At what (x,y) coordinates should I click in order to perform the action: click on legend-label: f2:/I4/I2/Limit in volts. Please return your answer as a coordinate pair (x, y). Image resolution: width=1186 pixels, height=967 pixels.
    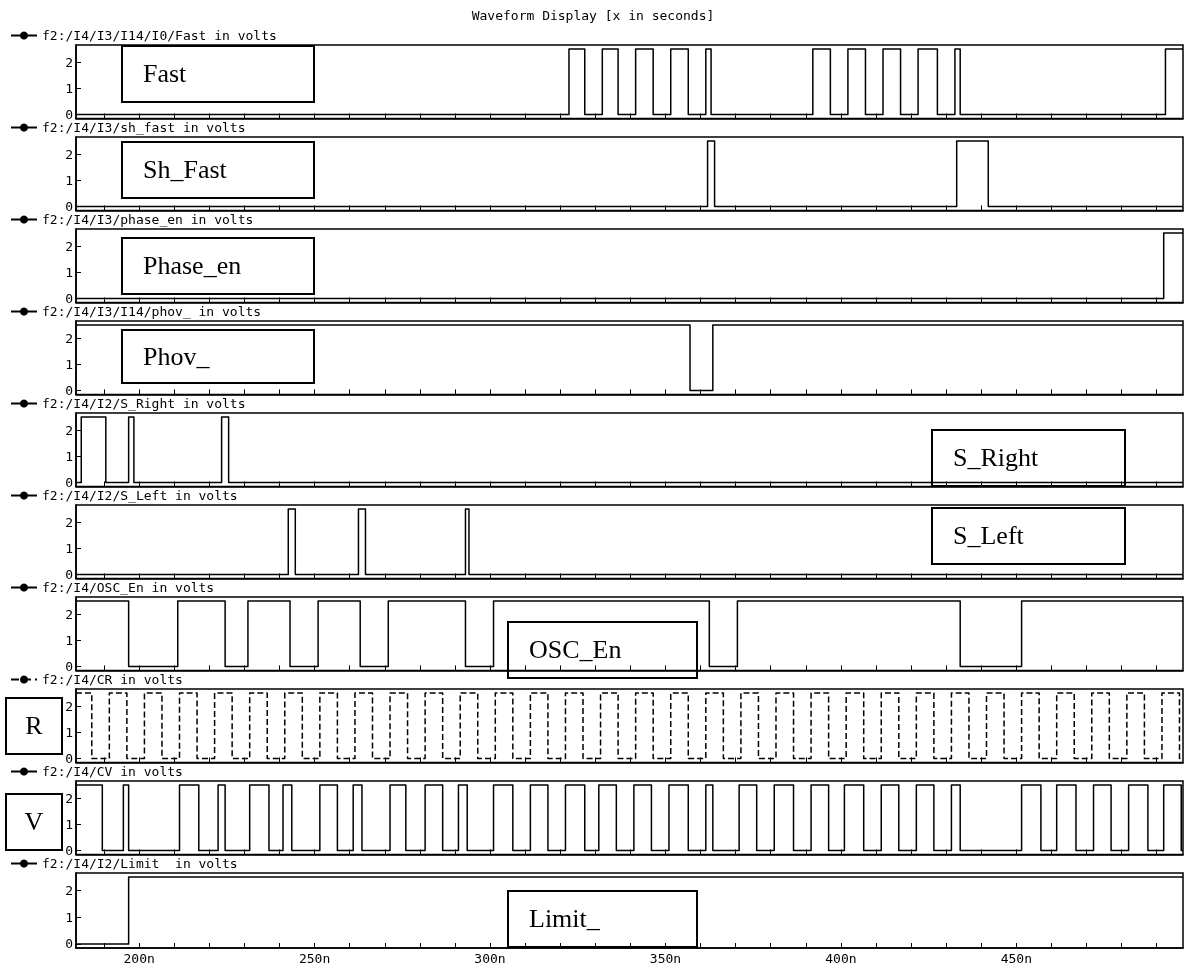
    Looking at the image, I should click on (140, 863).